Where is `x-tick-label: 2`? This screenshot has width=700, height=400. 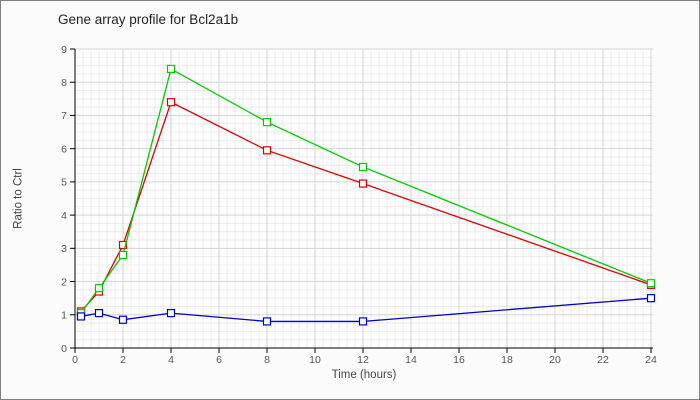
x-tick-label: 2 is located at coordinates (123, 360).